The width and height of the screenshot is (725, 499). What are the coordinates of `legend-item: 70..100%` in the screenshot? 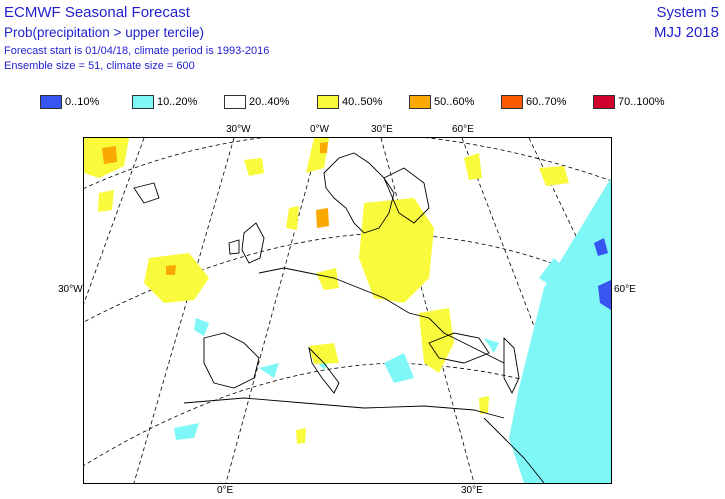 It's located at (628, 102).